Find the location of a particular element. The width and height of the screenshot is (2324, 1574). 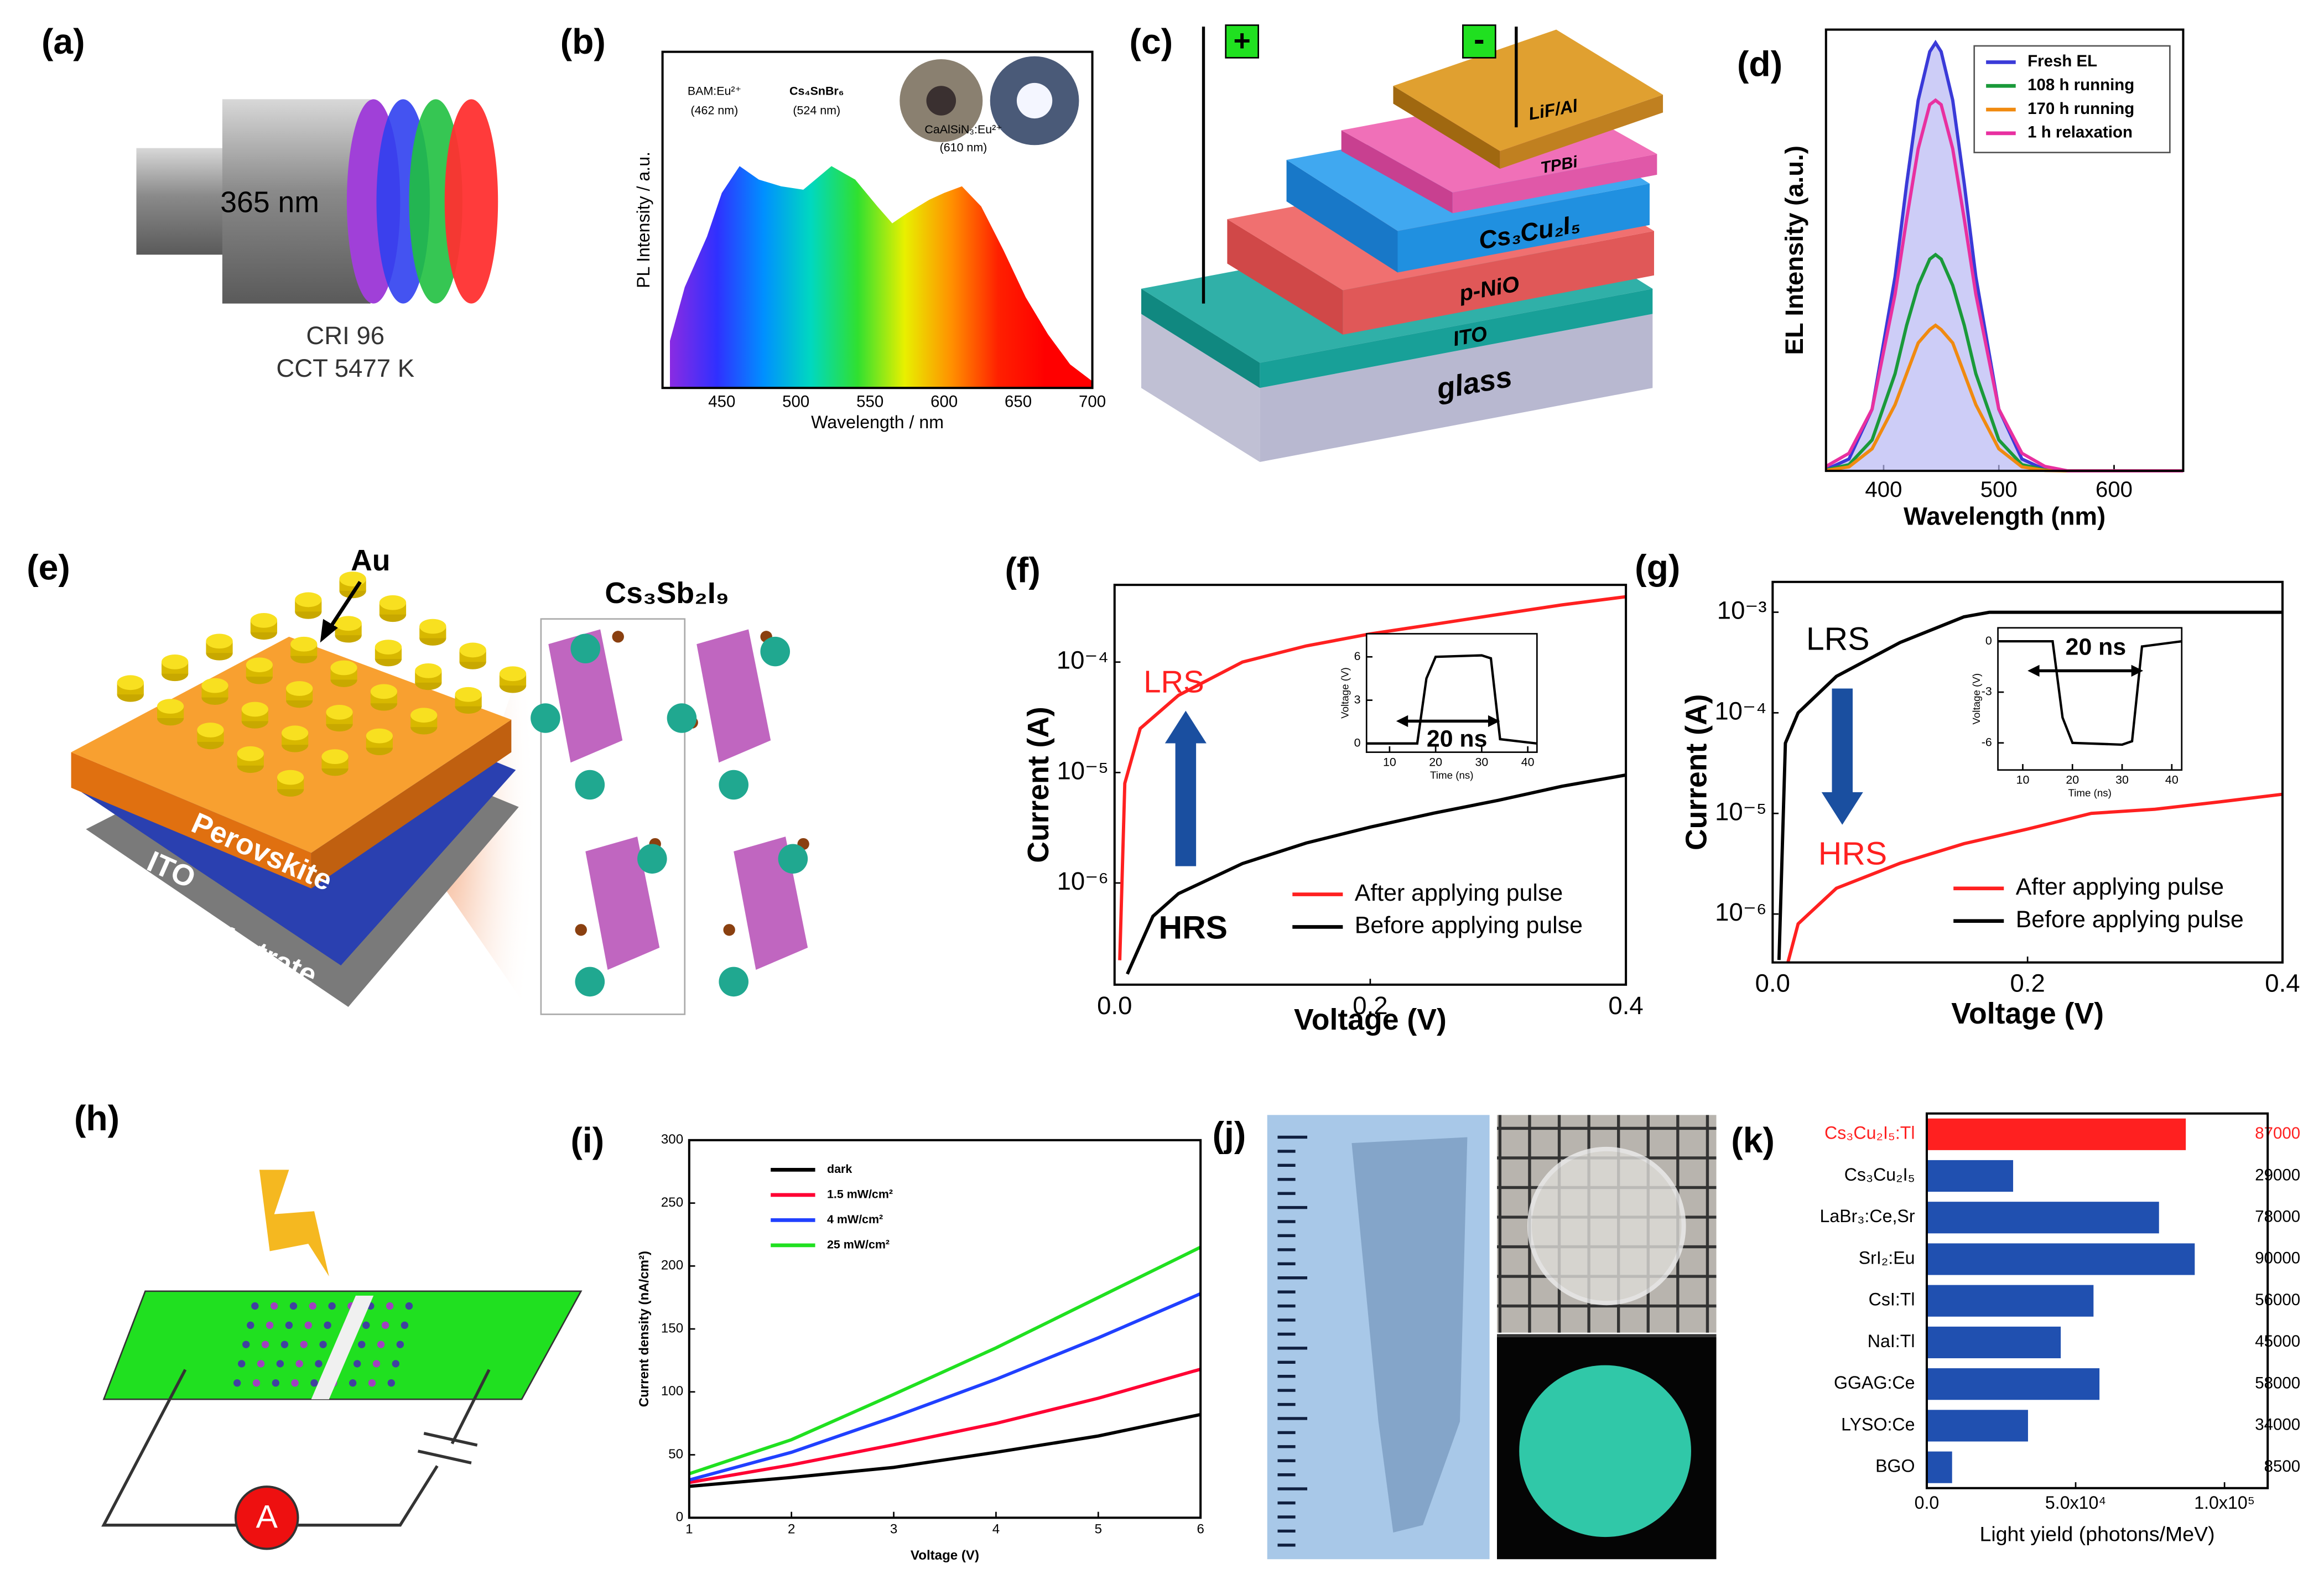

y-tick-label: 10⁻⁶ is located at coordinates (1740, 912).